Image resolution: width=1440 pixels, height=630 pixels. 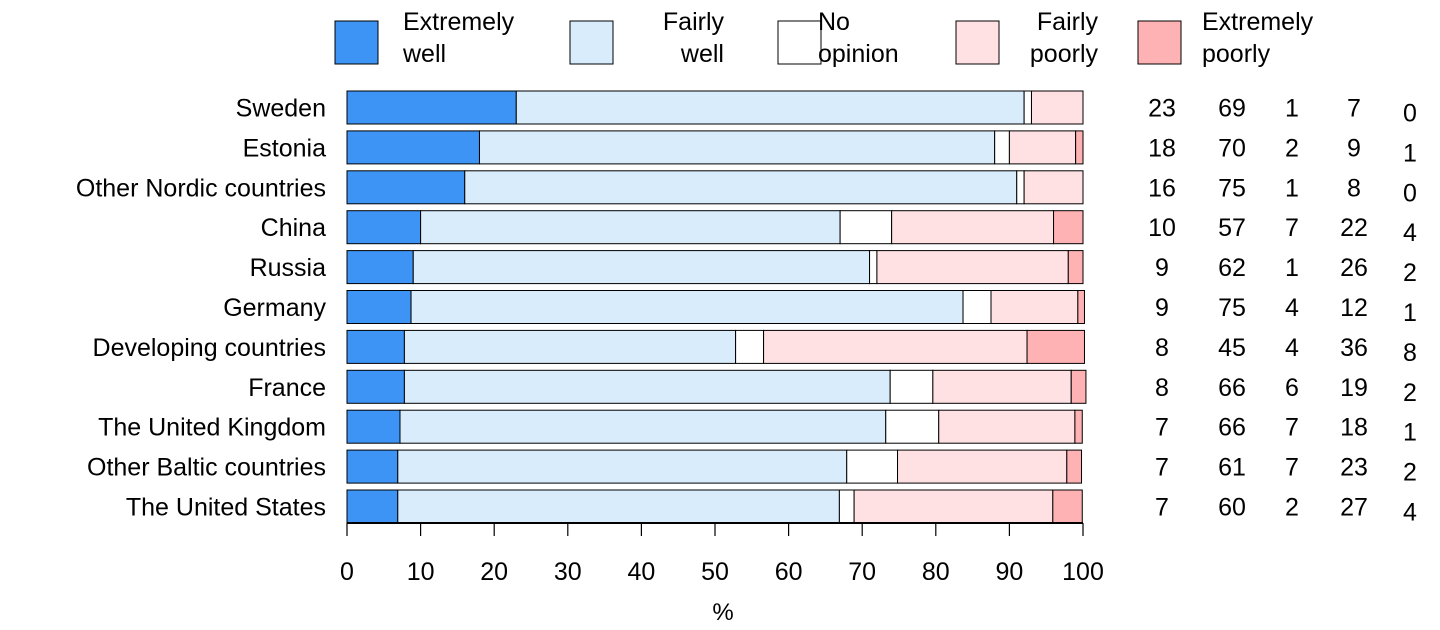 What do you see at coordinates (212, 428) in the screenshot?
I see `category-label: The United Kingdom` at bounding box center [212, 428].